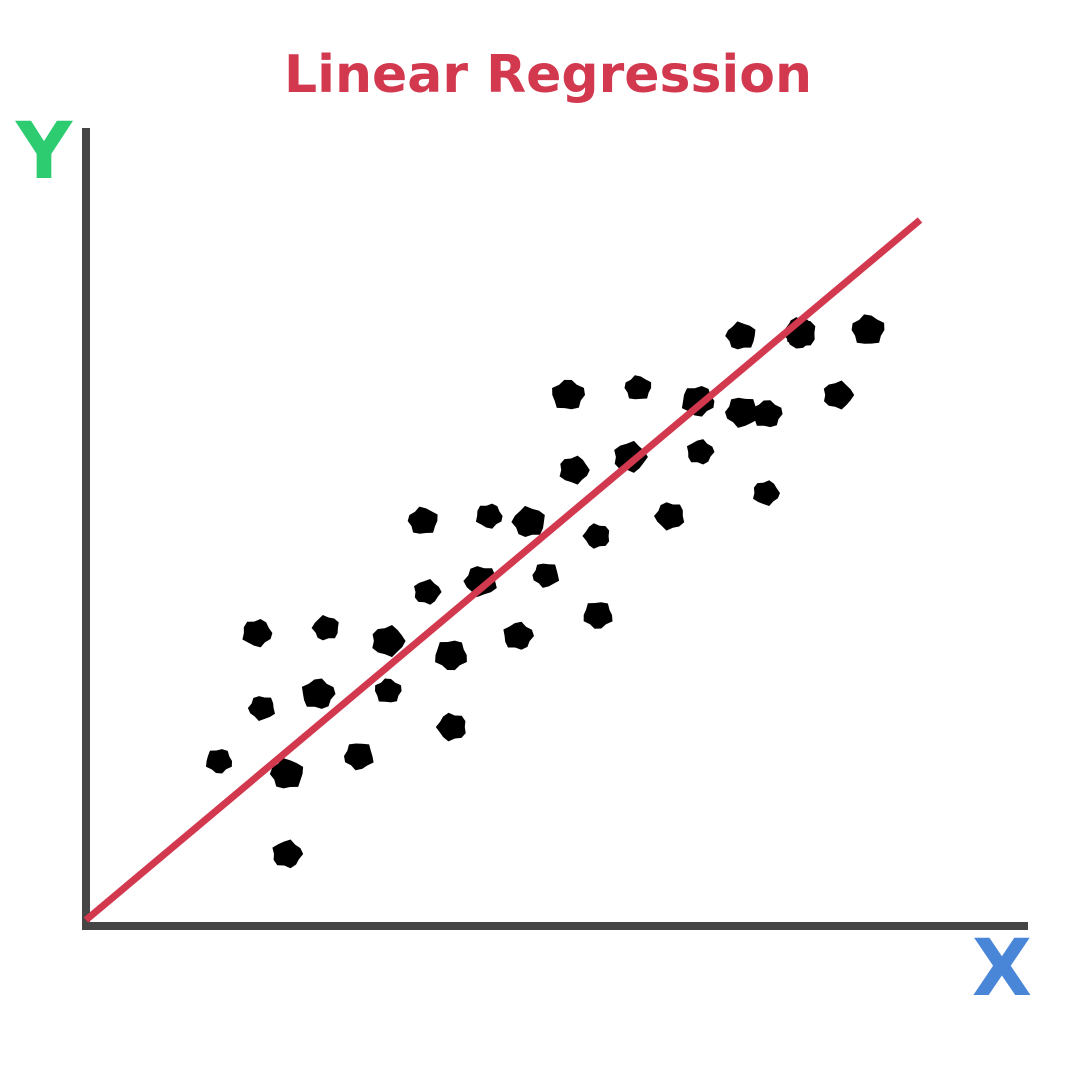 The width and height of the screenshot is (1080, 1080). What do you see at coordinates (548, 75) in the screenshot?
I see `chart-title: Linear Regression` at bounding box center [548, 75].